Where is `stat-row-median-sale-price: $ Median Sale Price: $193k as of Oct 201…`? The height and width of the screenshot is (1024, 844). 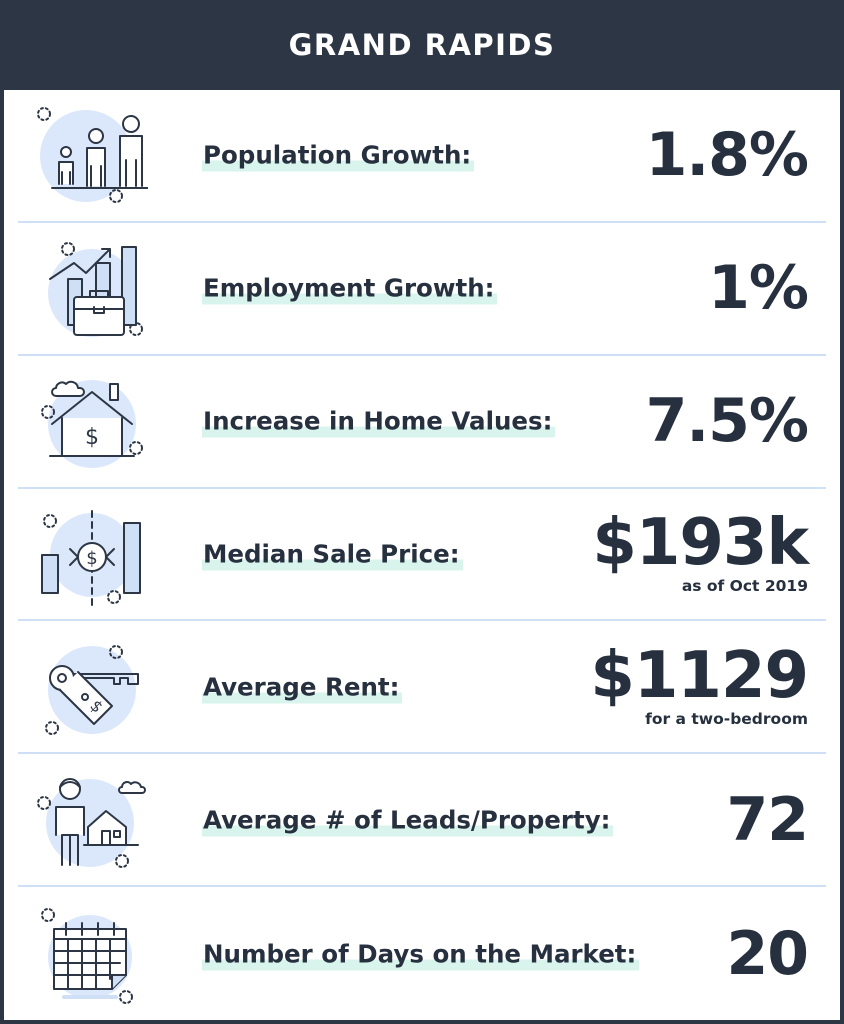 stat-row-median-sale-price: $ Median Sale Price: $193k as of Oct 201… is located at coordinates (422, 555).